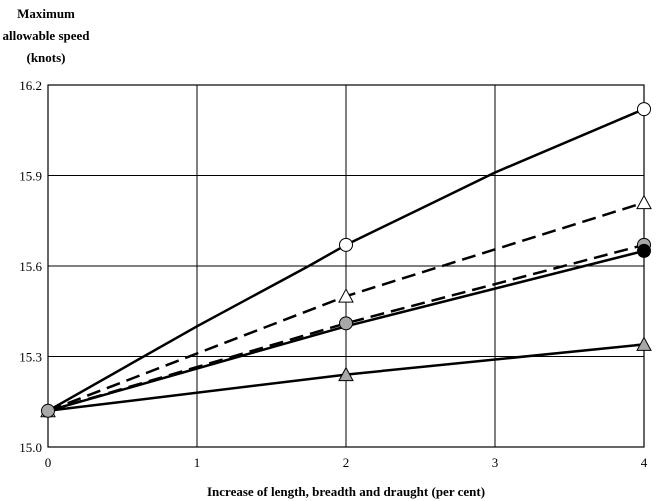 The image size is (657, 501). Describe the element at coordinates (45, 57) in the screenshot. I see `y-axis-label-line-3: (knots)` at that location.